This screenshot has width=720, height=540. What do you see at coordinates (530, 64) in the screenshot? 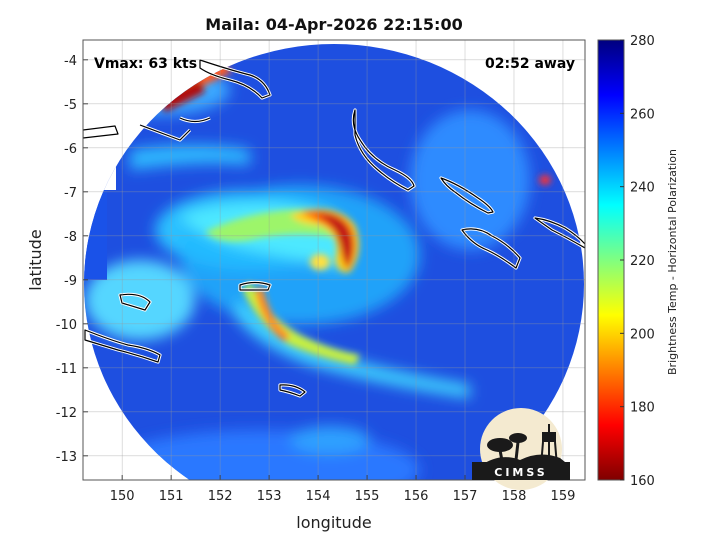
I see `time-offset-label: 02:52 away` at bounding box center [530, 64].